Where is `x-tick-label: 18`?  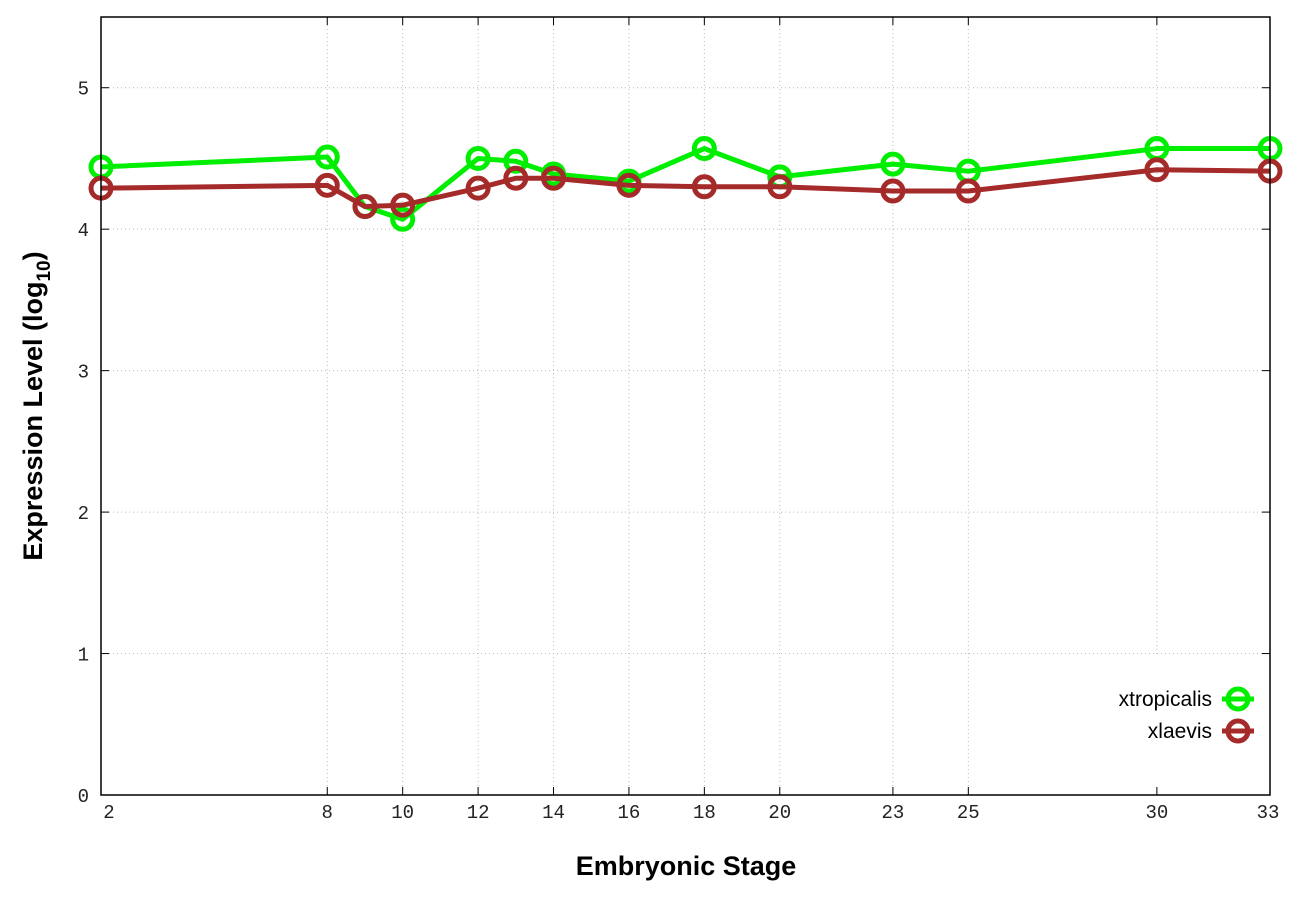
x-tick-label: 18 is located at coordinates (704, 813).